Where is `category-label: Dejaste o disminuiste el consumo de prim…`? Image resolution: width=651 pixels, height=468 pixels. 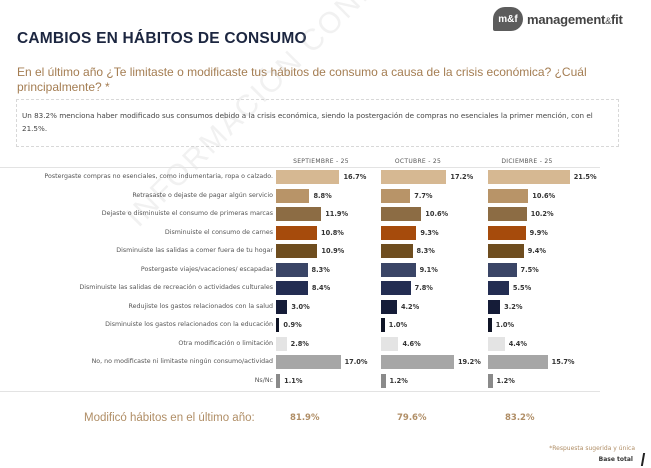 category-label: Dejaste o disminuiste el consumo de prim… is located at coordinates (187, 213).